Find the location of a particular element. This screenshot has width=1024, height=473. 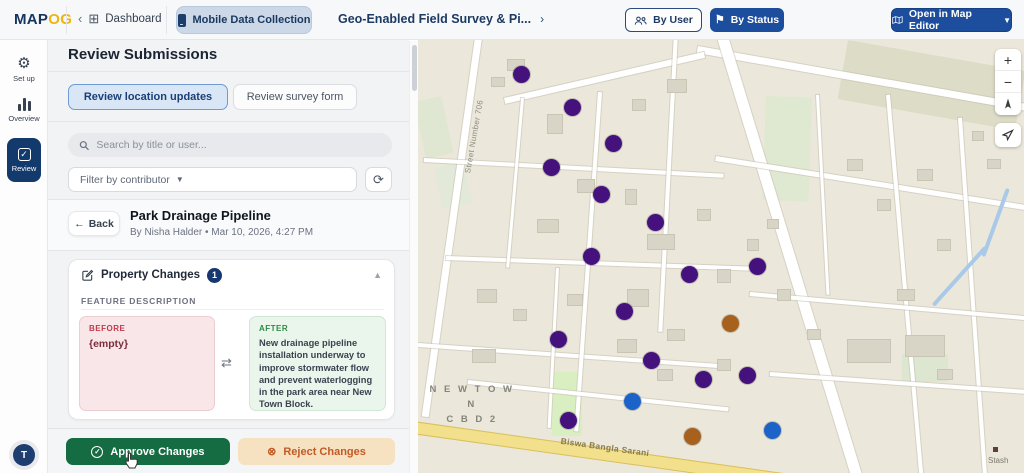

back-button: ← Back is located at coordinates (94, 223).